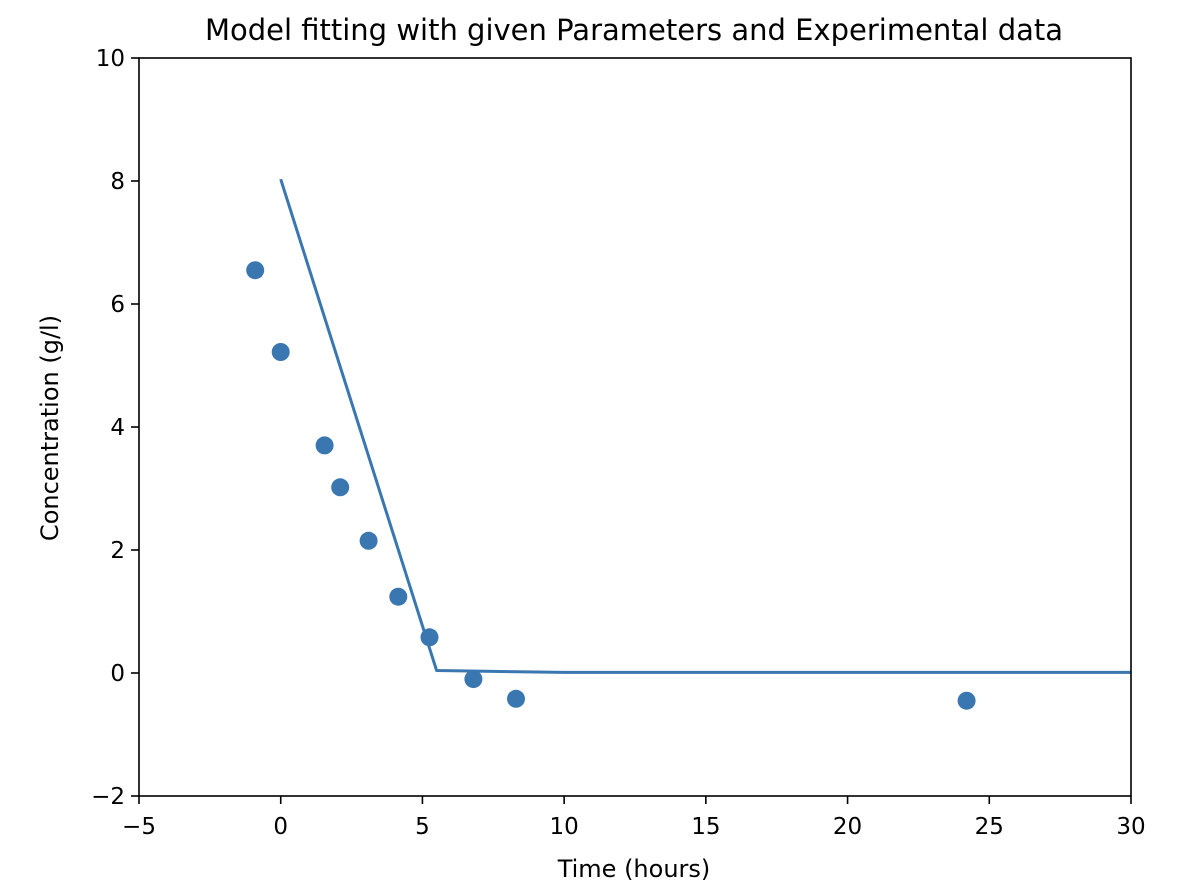  I want to click on x-tick-label: 5, so click(422, 827).